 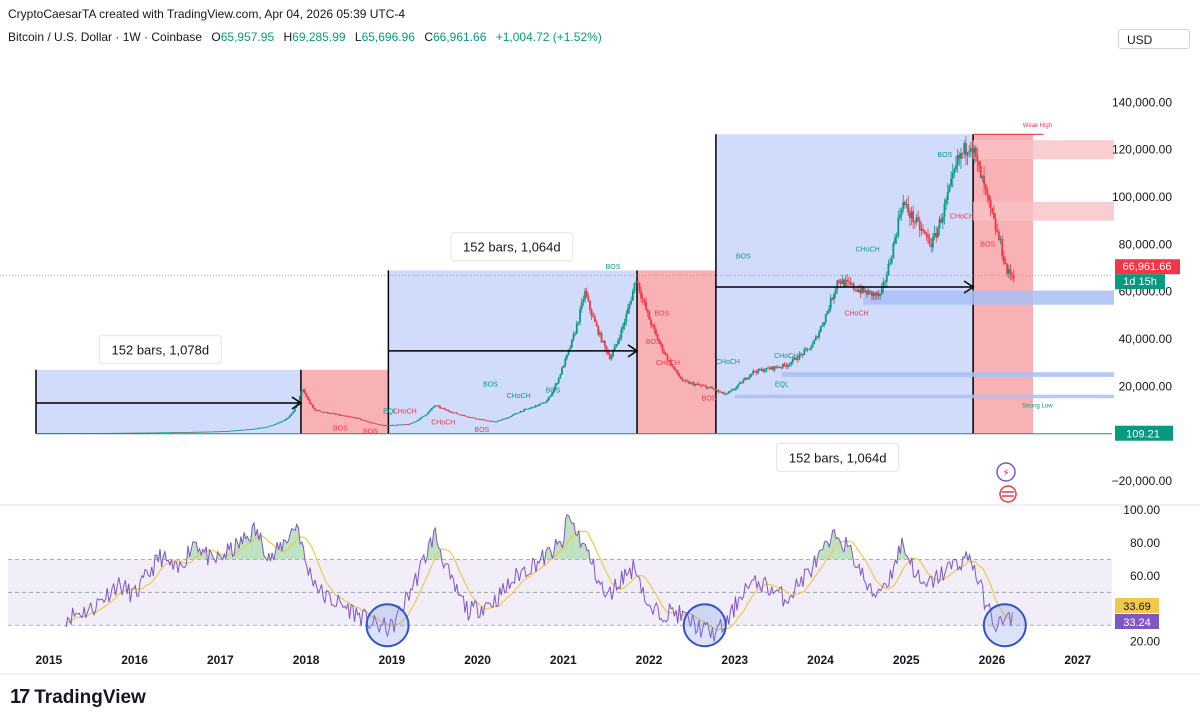 What do you see at coordinates (1008, 494) in the screenshot?
I see `us-flag-icon` at bounding box center [1008, 494].